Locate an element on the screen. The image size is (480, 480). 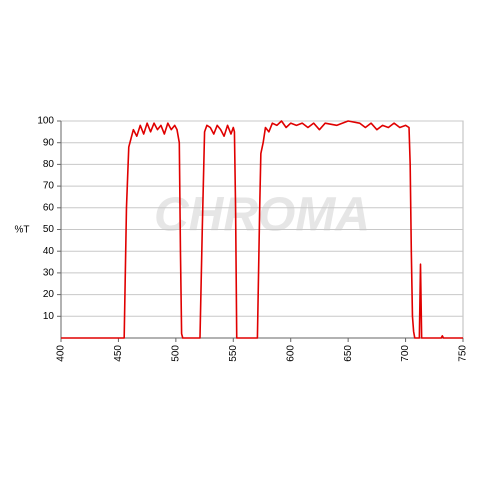
y-axis-label: %T is located at coordinates (22, 230).